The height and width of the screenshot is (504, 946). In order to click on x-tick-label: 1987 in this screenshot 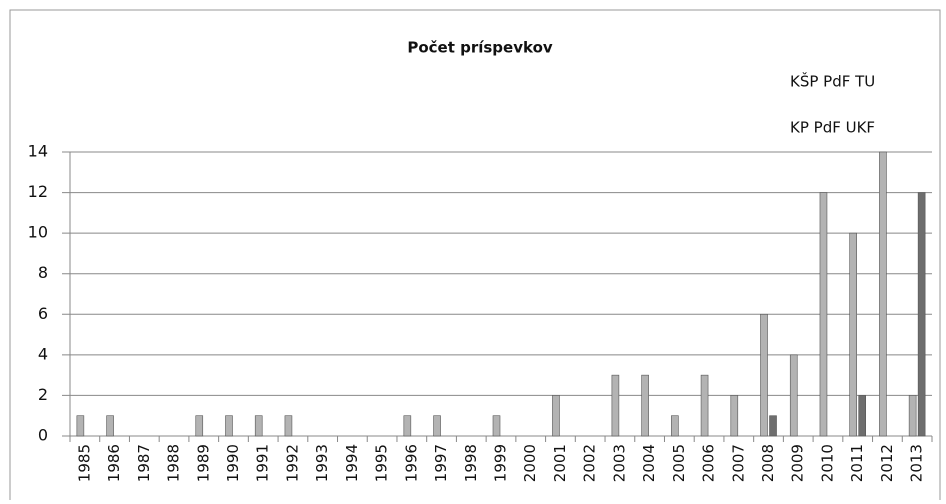, I will do `click(144, 463)`.